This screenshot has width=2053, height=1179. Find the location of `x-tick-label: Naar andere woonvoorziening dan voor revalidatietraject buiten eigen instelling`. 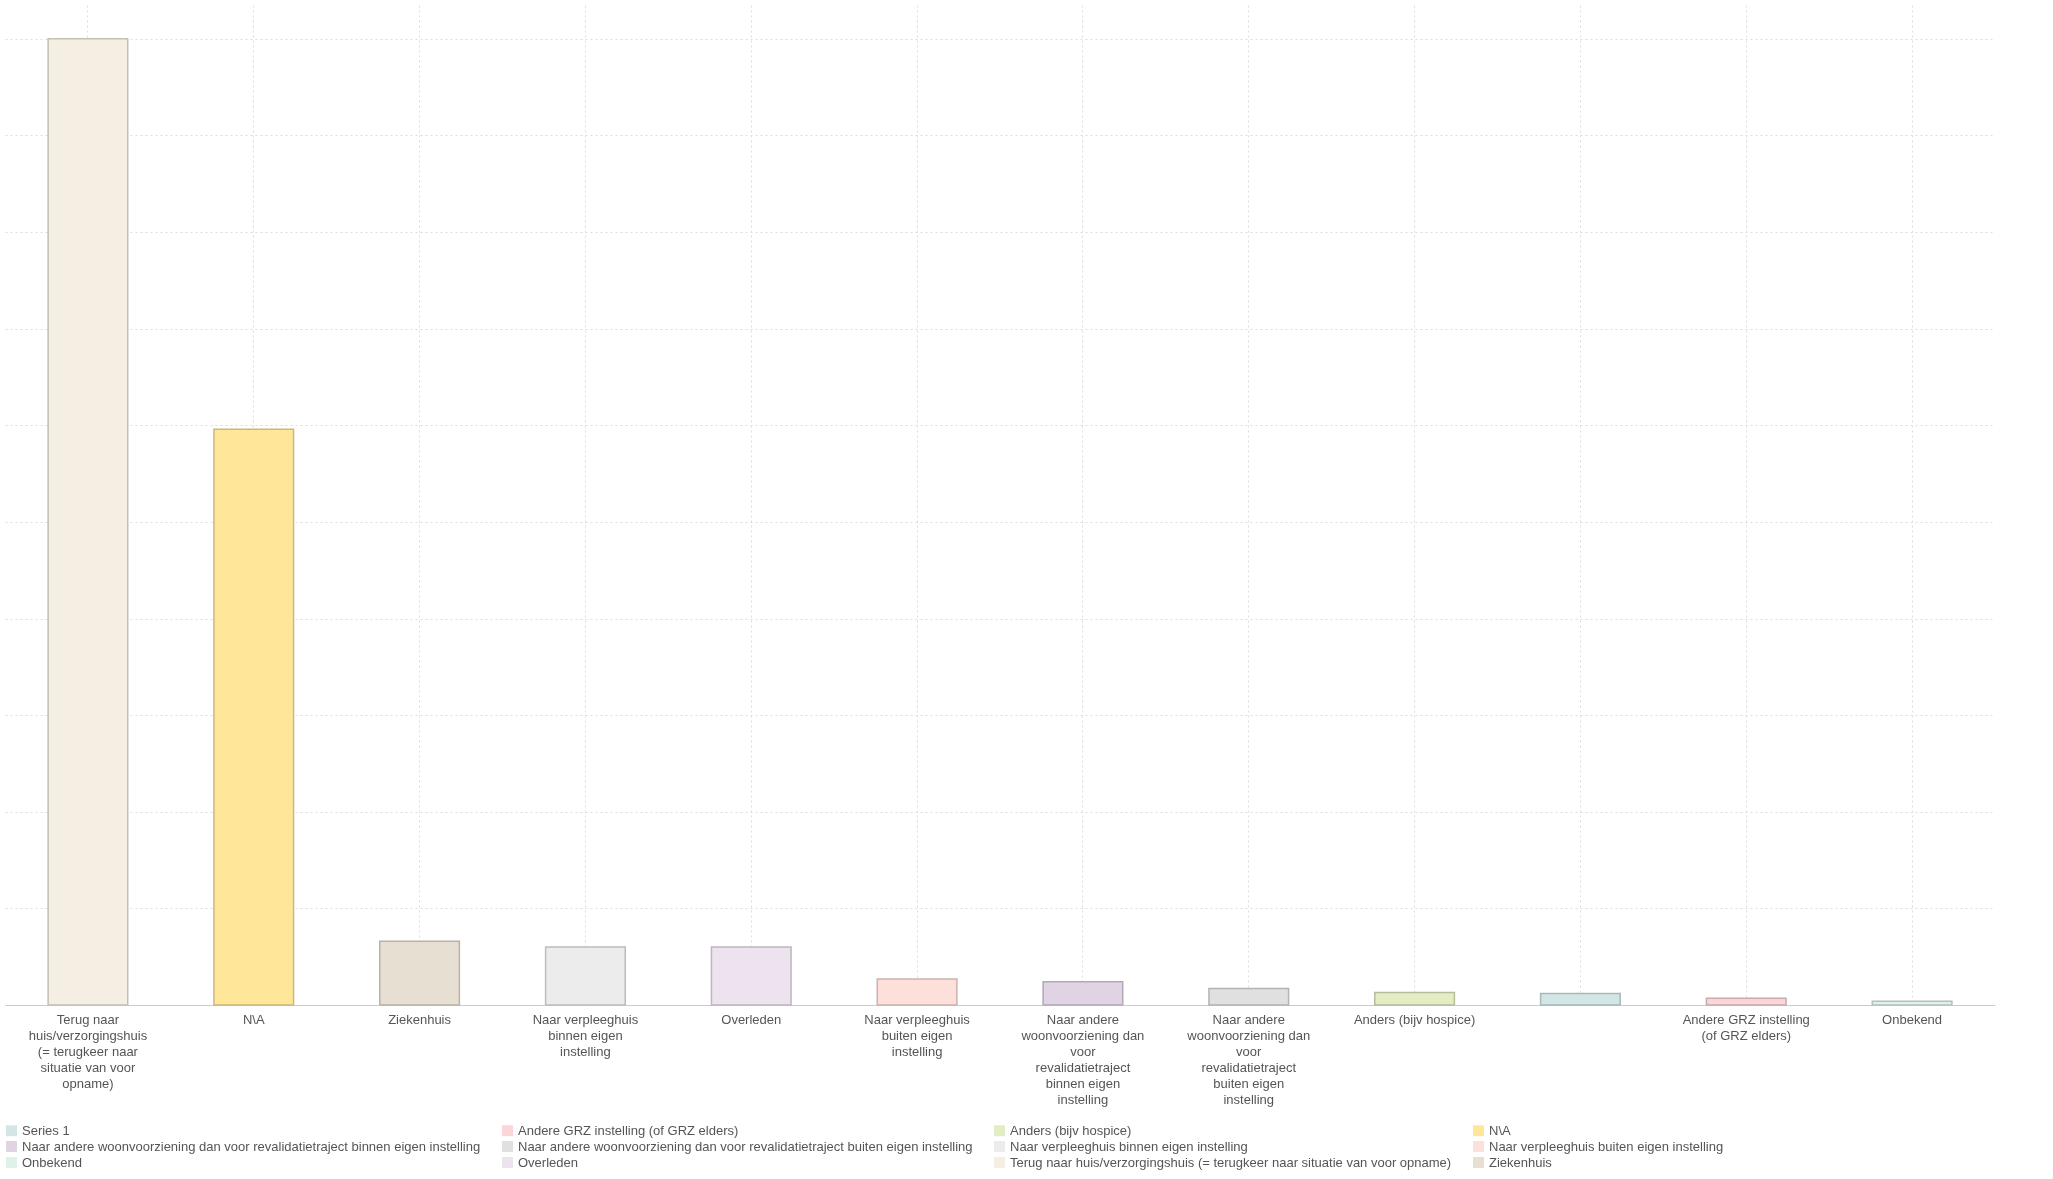

x-tick-label: Naar andere woonvoorziening dan voor revalidatietraject buiten eigen instelling is located at coordinates (1248, 1059).